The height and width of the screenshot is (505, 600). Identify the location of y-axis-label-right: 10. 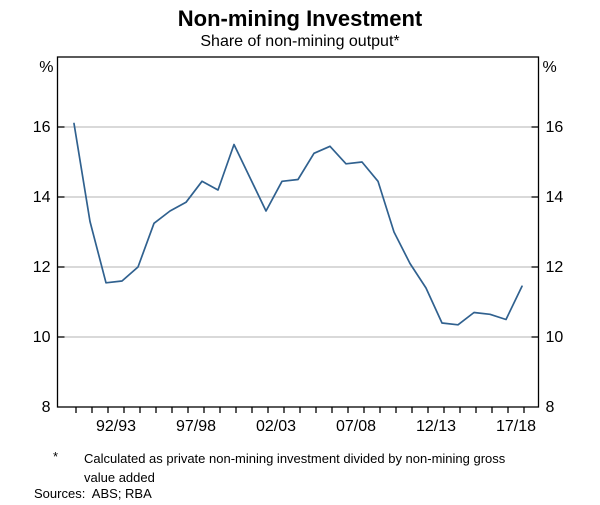
(555, 337).